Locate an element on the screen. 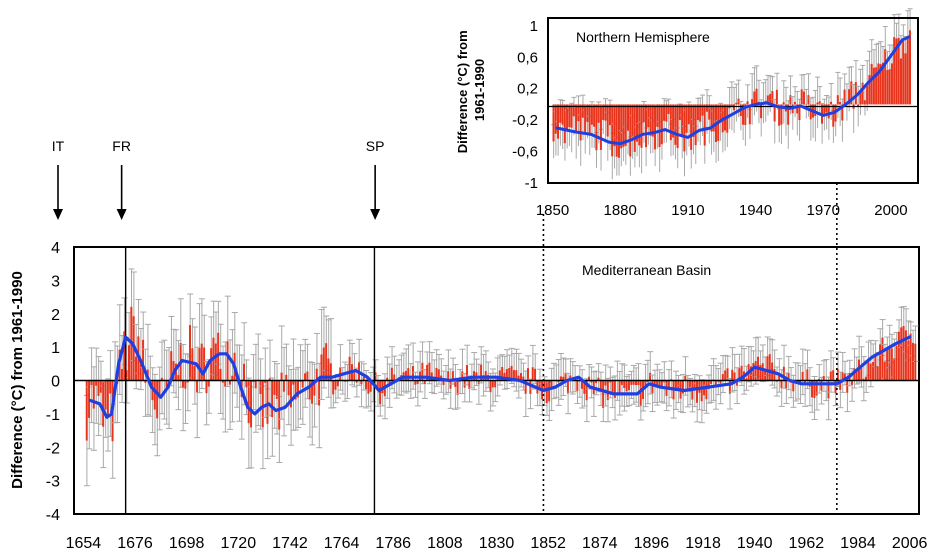 The width and height of the screenshot is (939, 557). y-tick-label: 1 is located at coordinates (55, 348).